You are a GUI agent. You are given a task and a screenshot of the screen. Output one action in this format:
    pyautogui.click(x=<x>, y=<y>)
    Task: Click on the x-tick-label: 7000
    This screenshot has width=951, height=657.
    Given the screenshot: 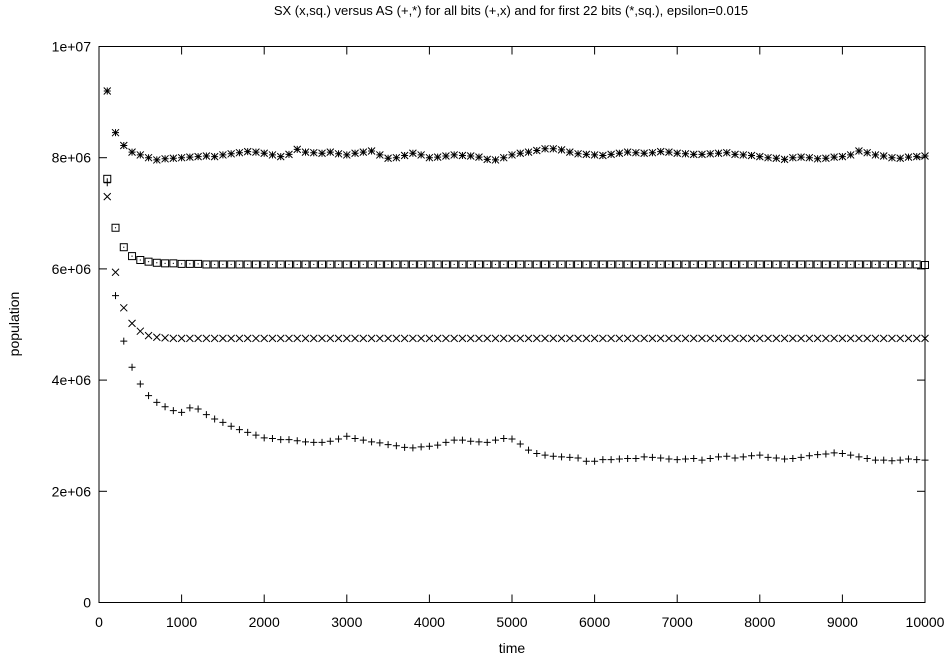 What is the action you would take?
    pyautogui.click(x=677, y=622)
    